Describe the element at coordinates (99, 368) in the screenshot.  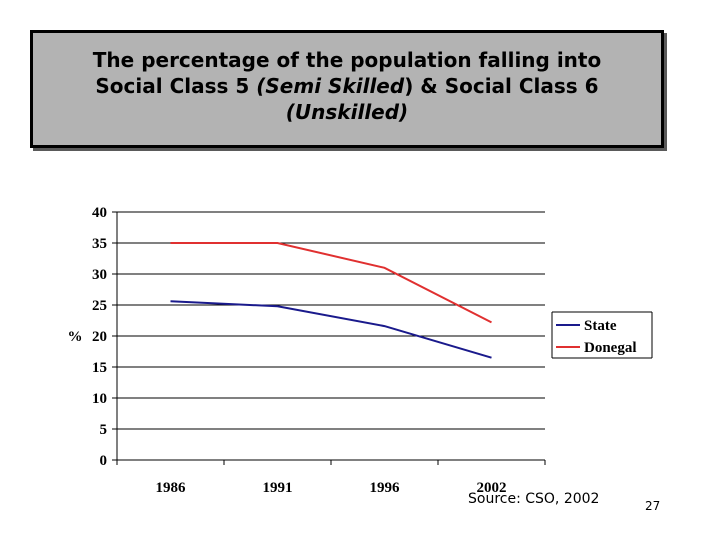
I see `y-tick-label: 15` at that location.